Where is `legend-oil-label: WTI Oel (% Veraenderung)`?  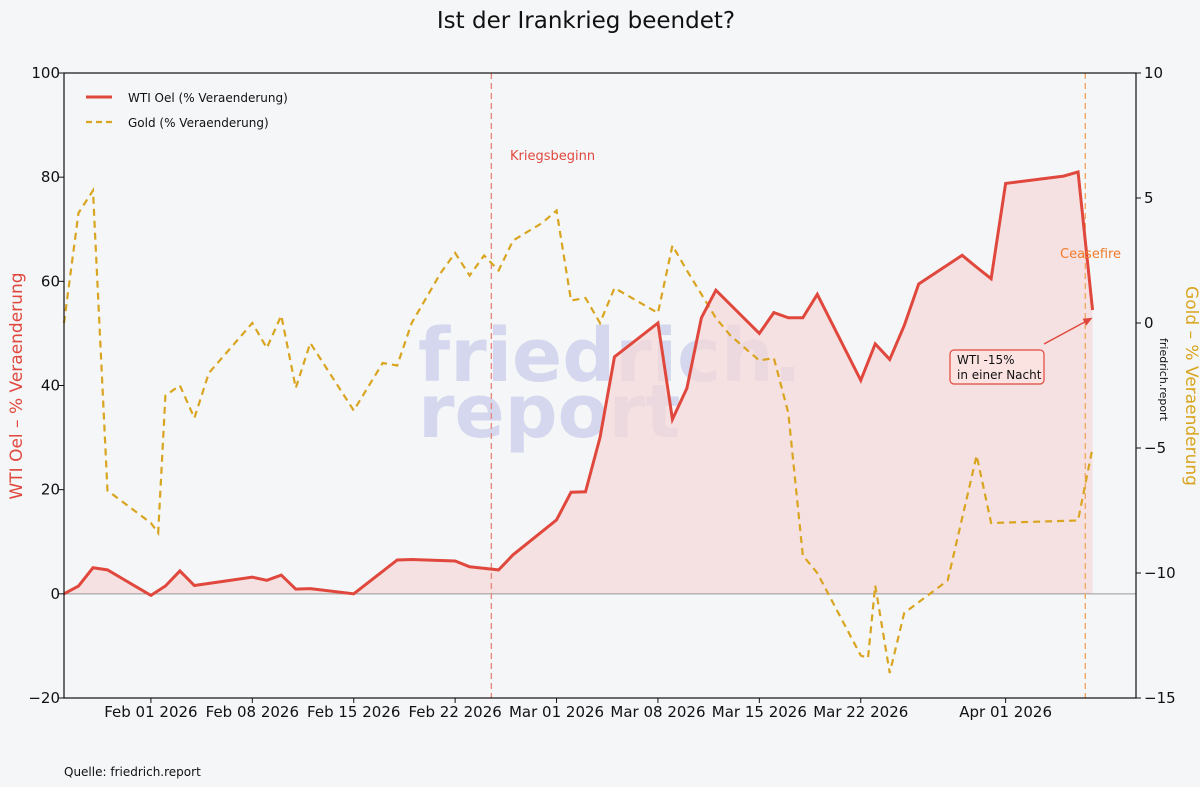
legend-oil-label: WTI Oel (% Veraenderung) is located at coordinates (208, 98).